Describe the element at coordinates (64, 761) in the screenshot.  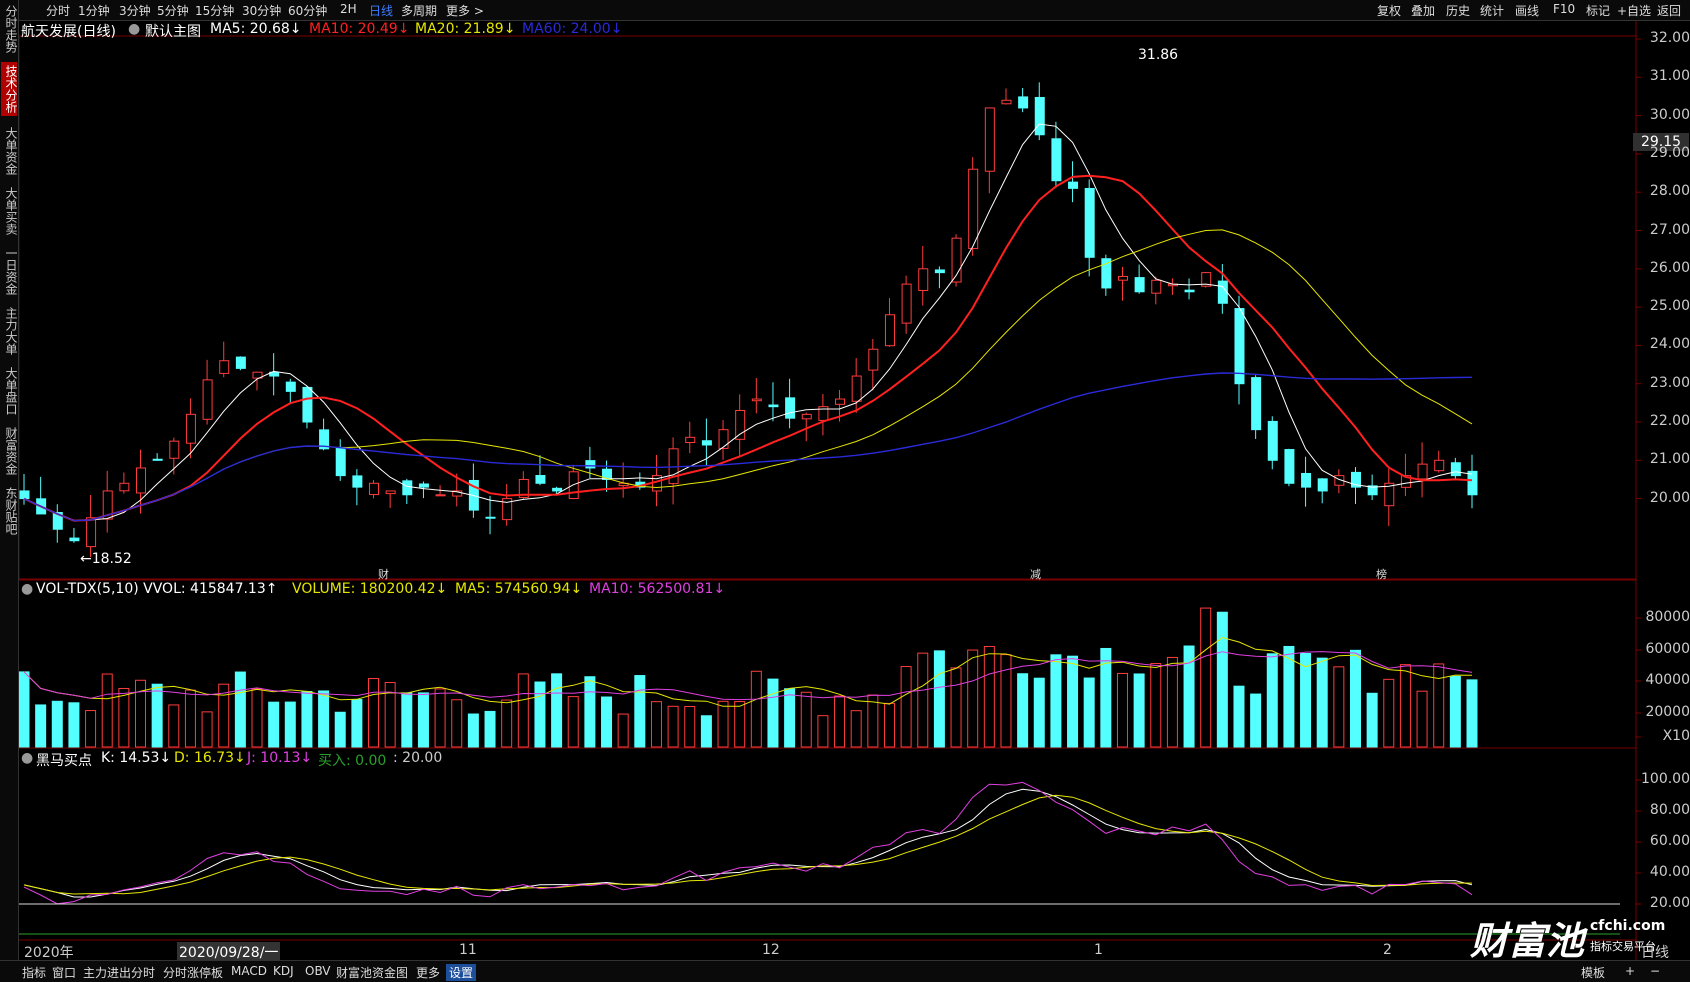
I see `indicator-title: 黑马买点` at that location.